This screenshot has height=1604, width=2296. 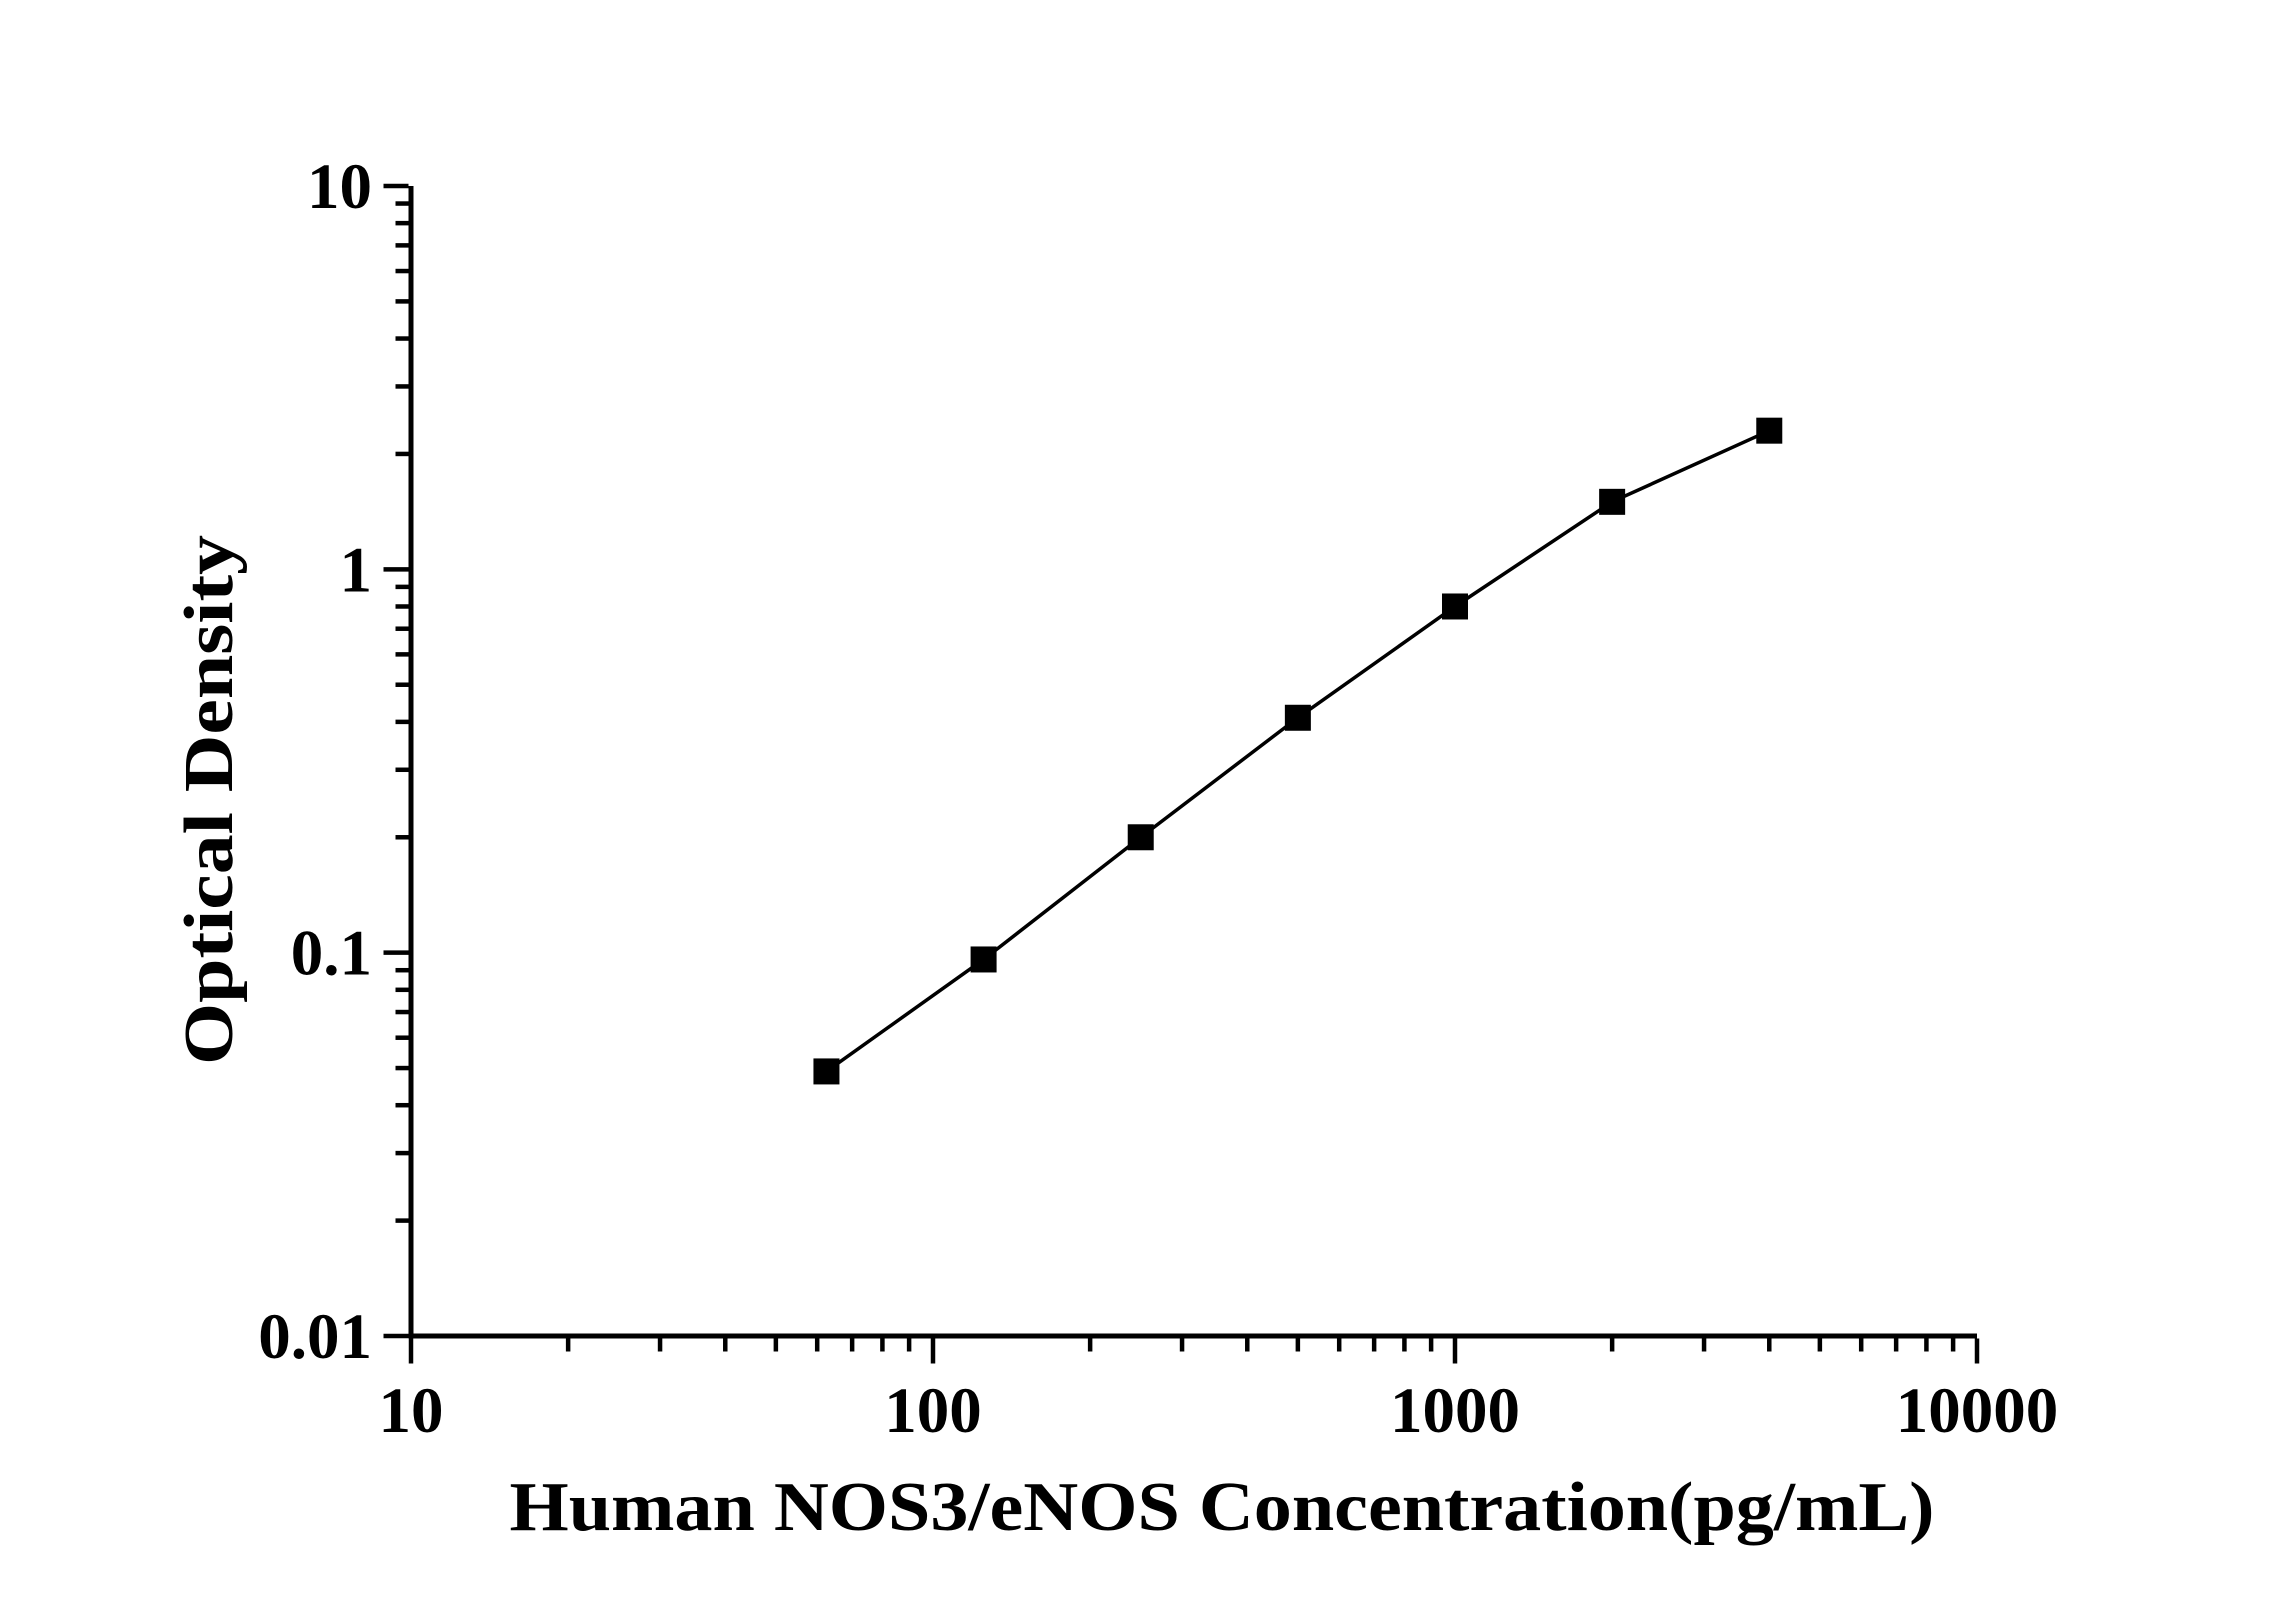 I want to click on y-axis-title: Optical Density, so click(x=209, y=800).